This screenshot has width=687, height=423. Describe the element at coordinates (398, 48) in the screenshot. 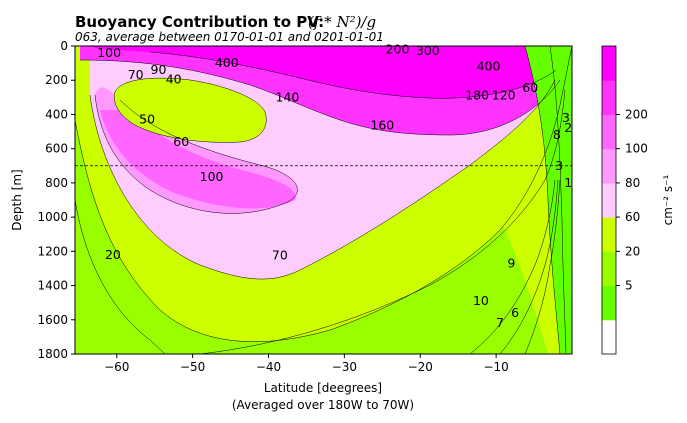

I see `contour-label: 200` at that location.